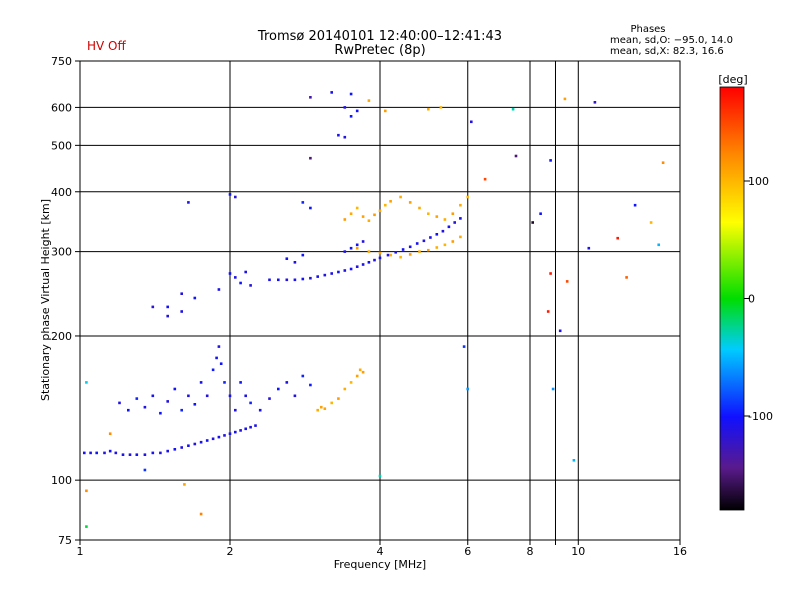  Describe the element at coordinates (61, 192) in the screenshot. I see `y-tick-label: 400` at that location.